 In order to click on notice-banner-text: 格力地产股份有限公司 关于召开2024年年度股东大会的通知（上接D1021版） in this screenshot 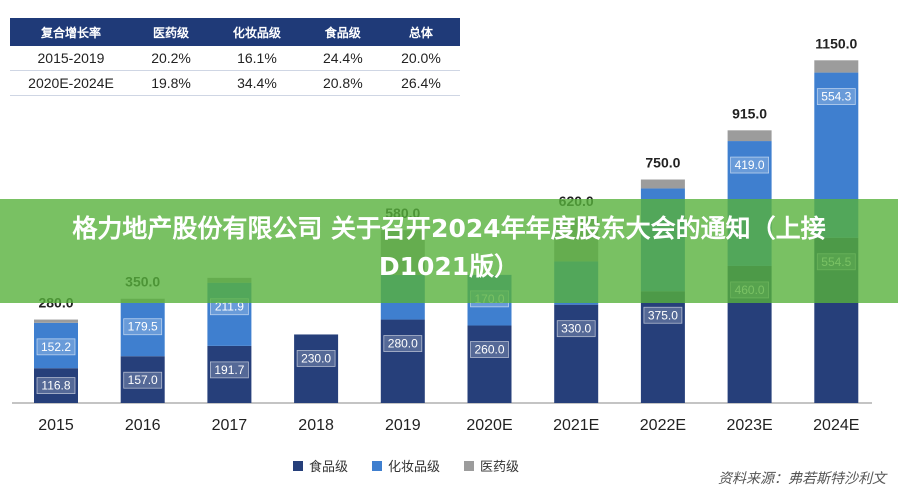, I will do `click(449, 247)`.